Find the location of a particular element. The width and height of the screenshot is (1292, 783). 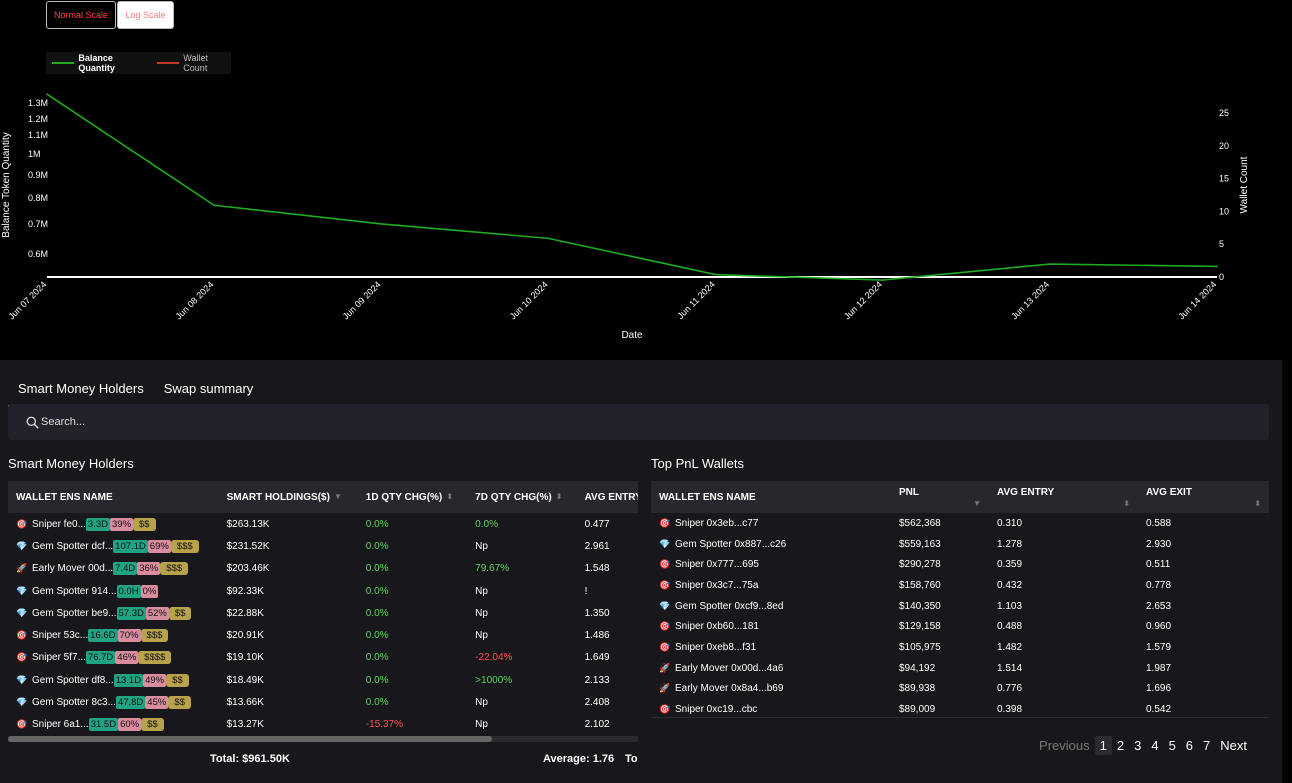

wallet-name: Sniper 0x777...695 is located at coordinates (717, 565).